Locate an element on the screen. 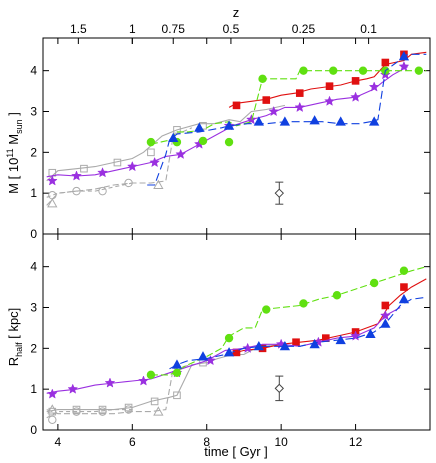 The image size is (436, 463). bottom-ylabel-end: [ kpc] is located at coordinates (13, 325).